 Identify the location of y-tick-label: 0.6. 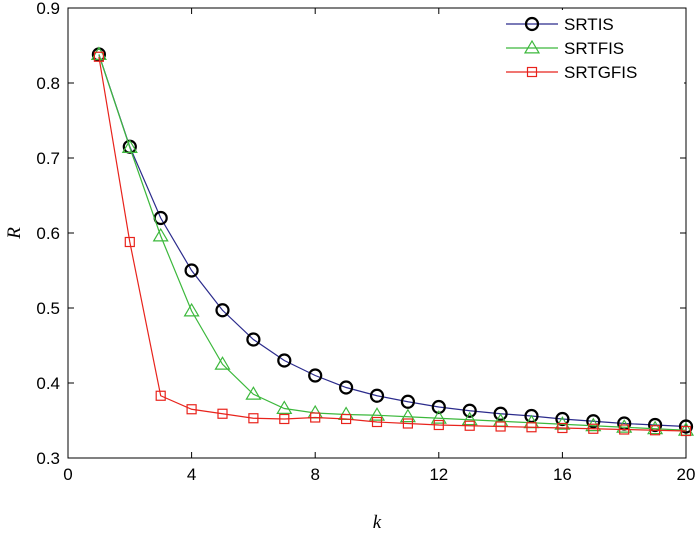
(48, 233).